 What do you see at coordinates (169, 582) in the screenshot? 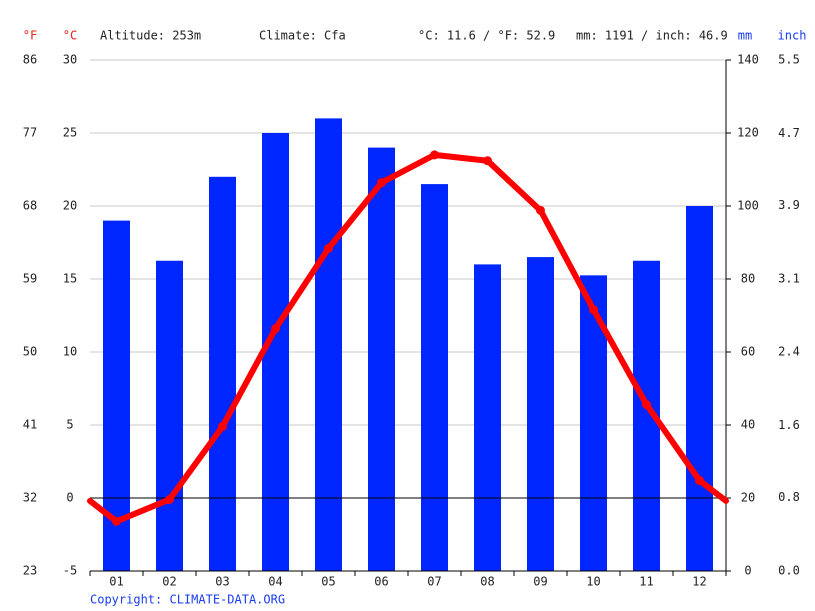
I see `x-tick-label: 02` at bounding box center [169, 582].